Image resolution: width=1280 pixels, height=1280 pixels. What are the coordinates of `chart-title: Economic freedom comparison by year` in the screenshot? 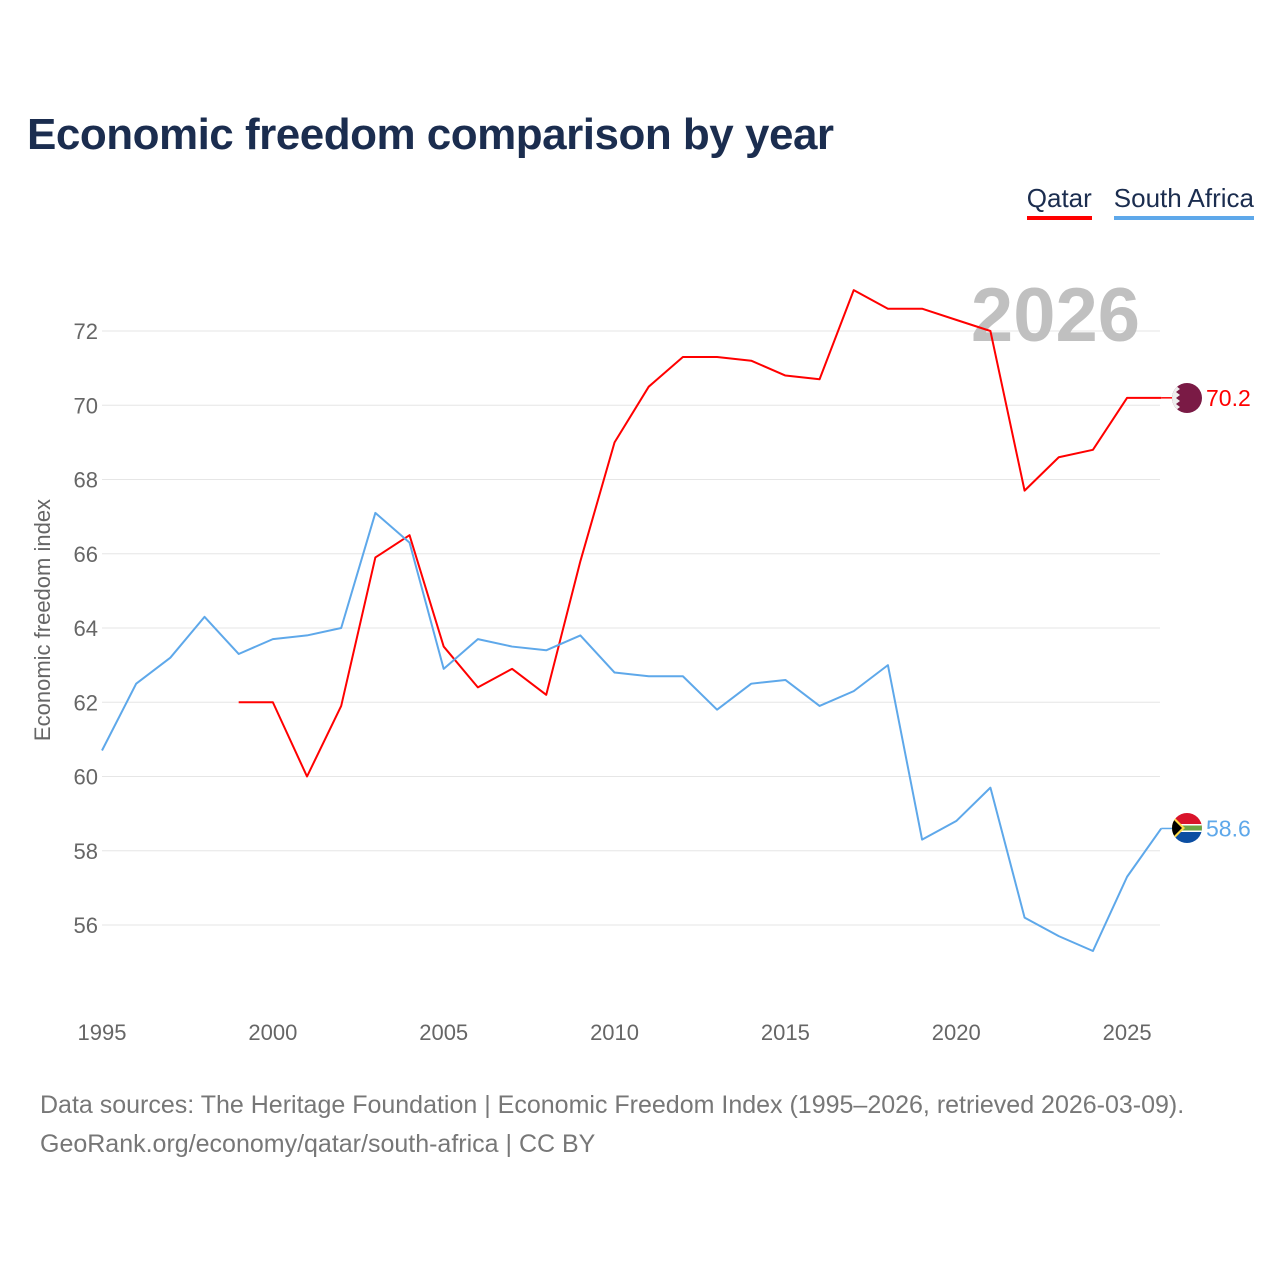 It's located at (430, 134).